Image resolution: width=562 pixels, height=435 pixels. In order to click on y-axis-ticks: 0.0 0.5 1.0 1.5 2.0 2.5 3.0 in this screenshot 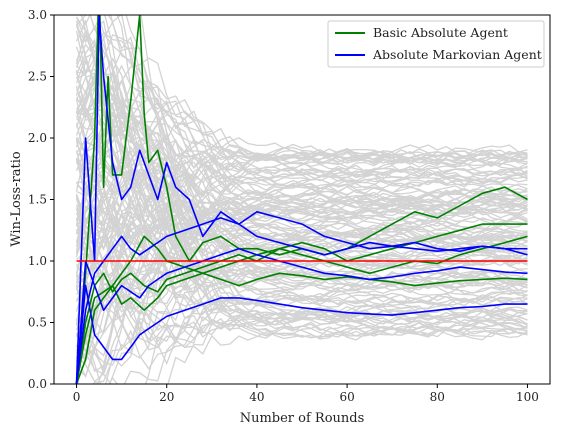, I will do `click(41, 199)`.